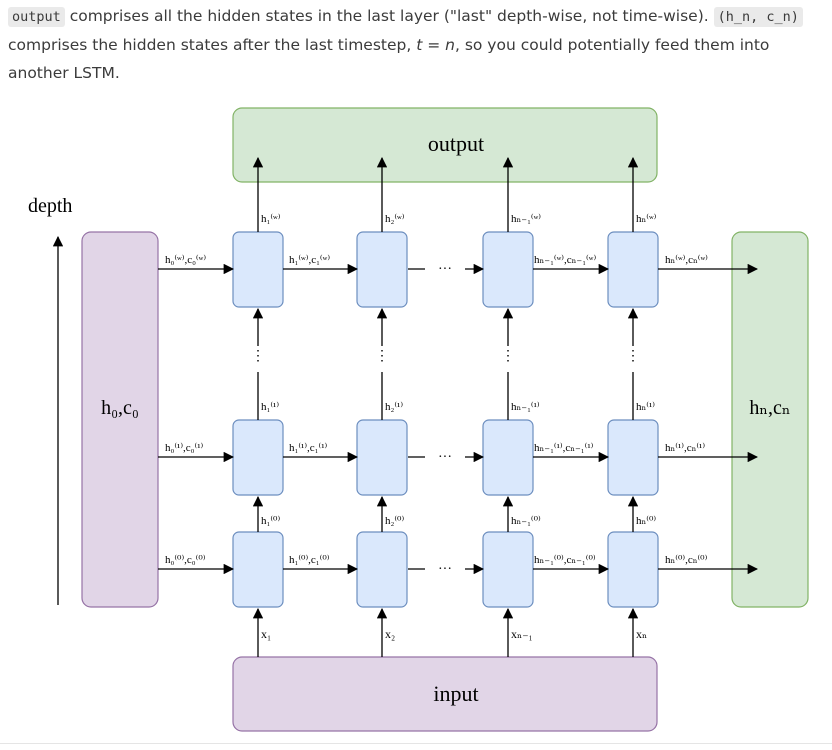 Image resolution: width=832 pixels, height=750 pixels. I want to click on state-label: h₀⁽¹⁾,c₀⁽¹⁾, so click(184, 448).